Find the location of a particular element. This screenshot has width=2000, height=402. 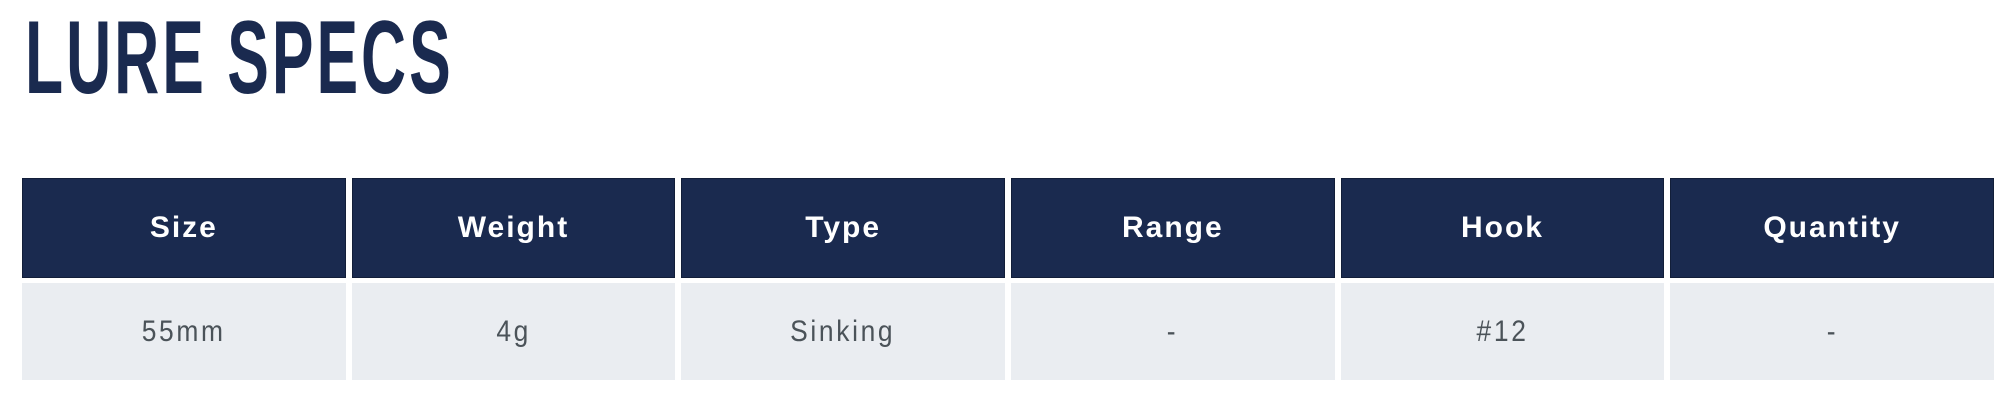

cell-size-value: 55mm is located at coordinates (183, 331).